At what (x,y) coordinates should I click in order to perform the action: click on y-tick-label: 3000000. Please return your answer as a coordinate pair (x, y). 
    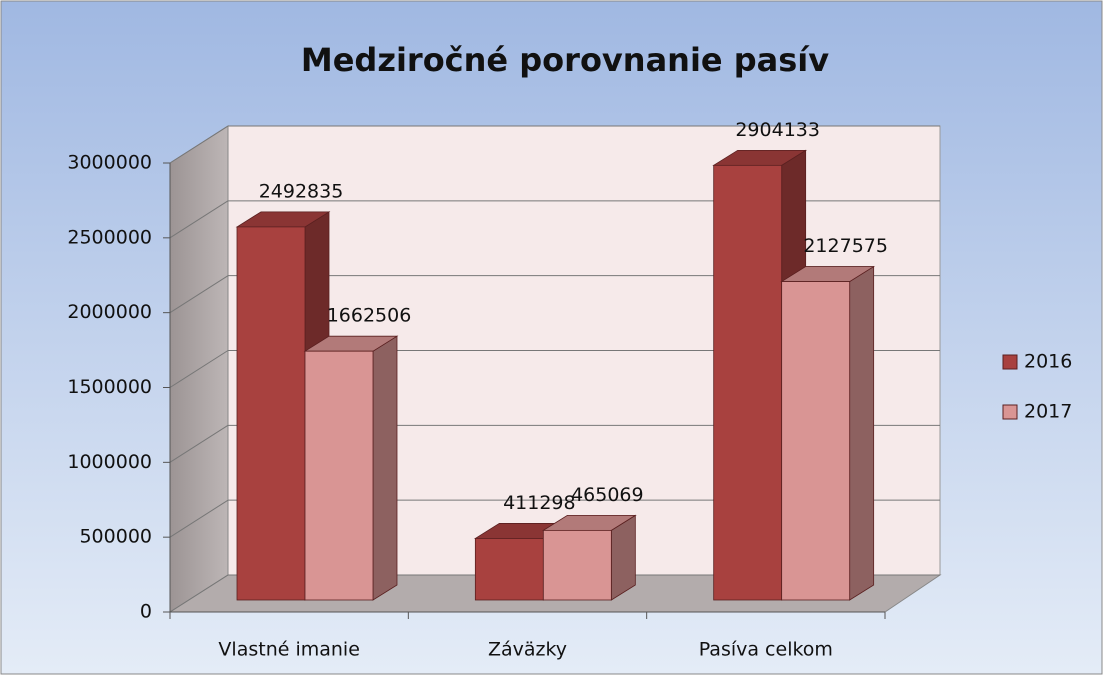
    Looking at the image, I should click on (109, 163).